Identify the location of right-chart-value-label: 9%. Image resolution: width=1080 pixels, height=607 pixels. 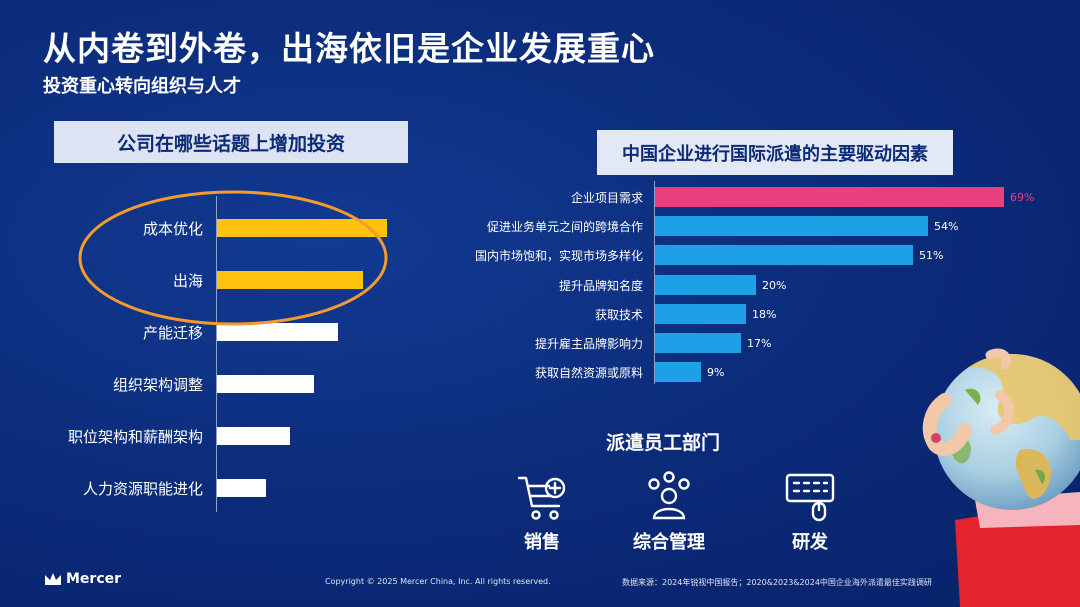
(716, 372).